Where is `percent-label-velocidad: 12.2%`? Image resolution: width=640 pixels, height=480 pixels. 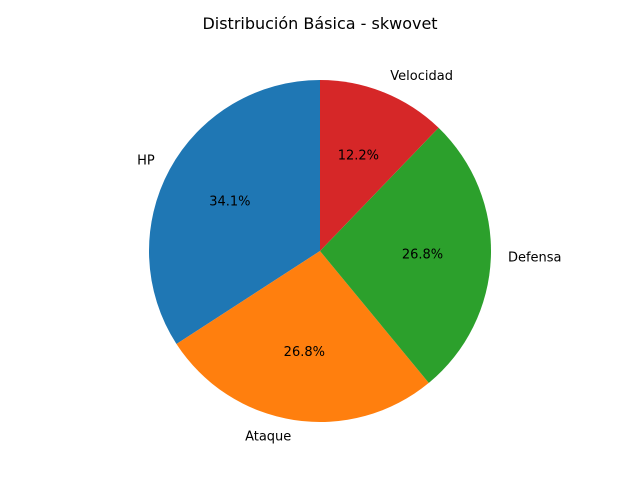 percent-label-velocidad: 12.2% is located at coordinates (358, 155).